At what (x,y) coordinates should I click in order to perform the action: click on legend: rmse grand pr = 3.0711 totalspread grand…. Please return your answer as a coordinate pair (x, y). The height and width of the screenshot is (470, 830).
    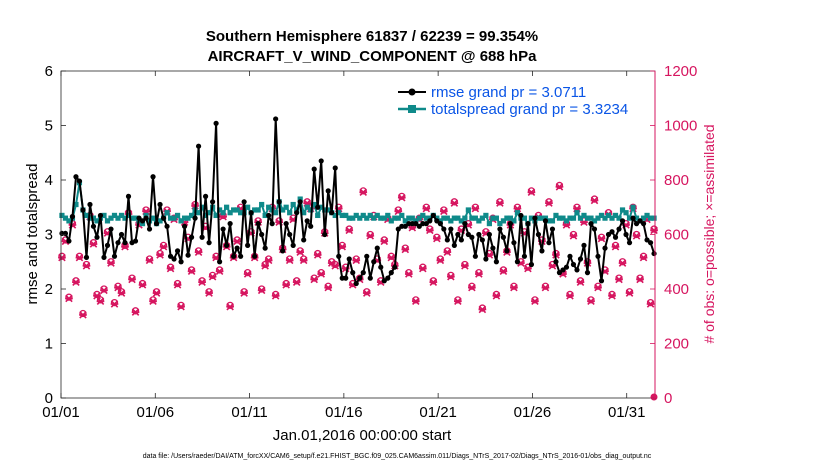
    Looking at the image, I should click on (513, 101).